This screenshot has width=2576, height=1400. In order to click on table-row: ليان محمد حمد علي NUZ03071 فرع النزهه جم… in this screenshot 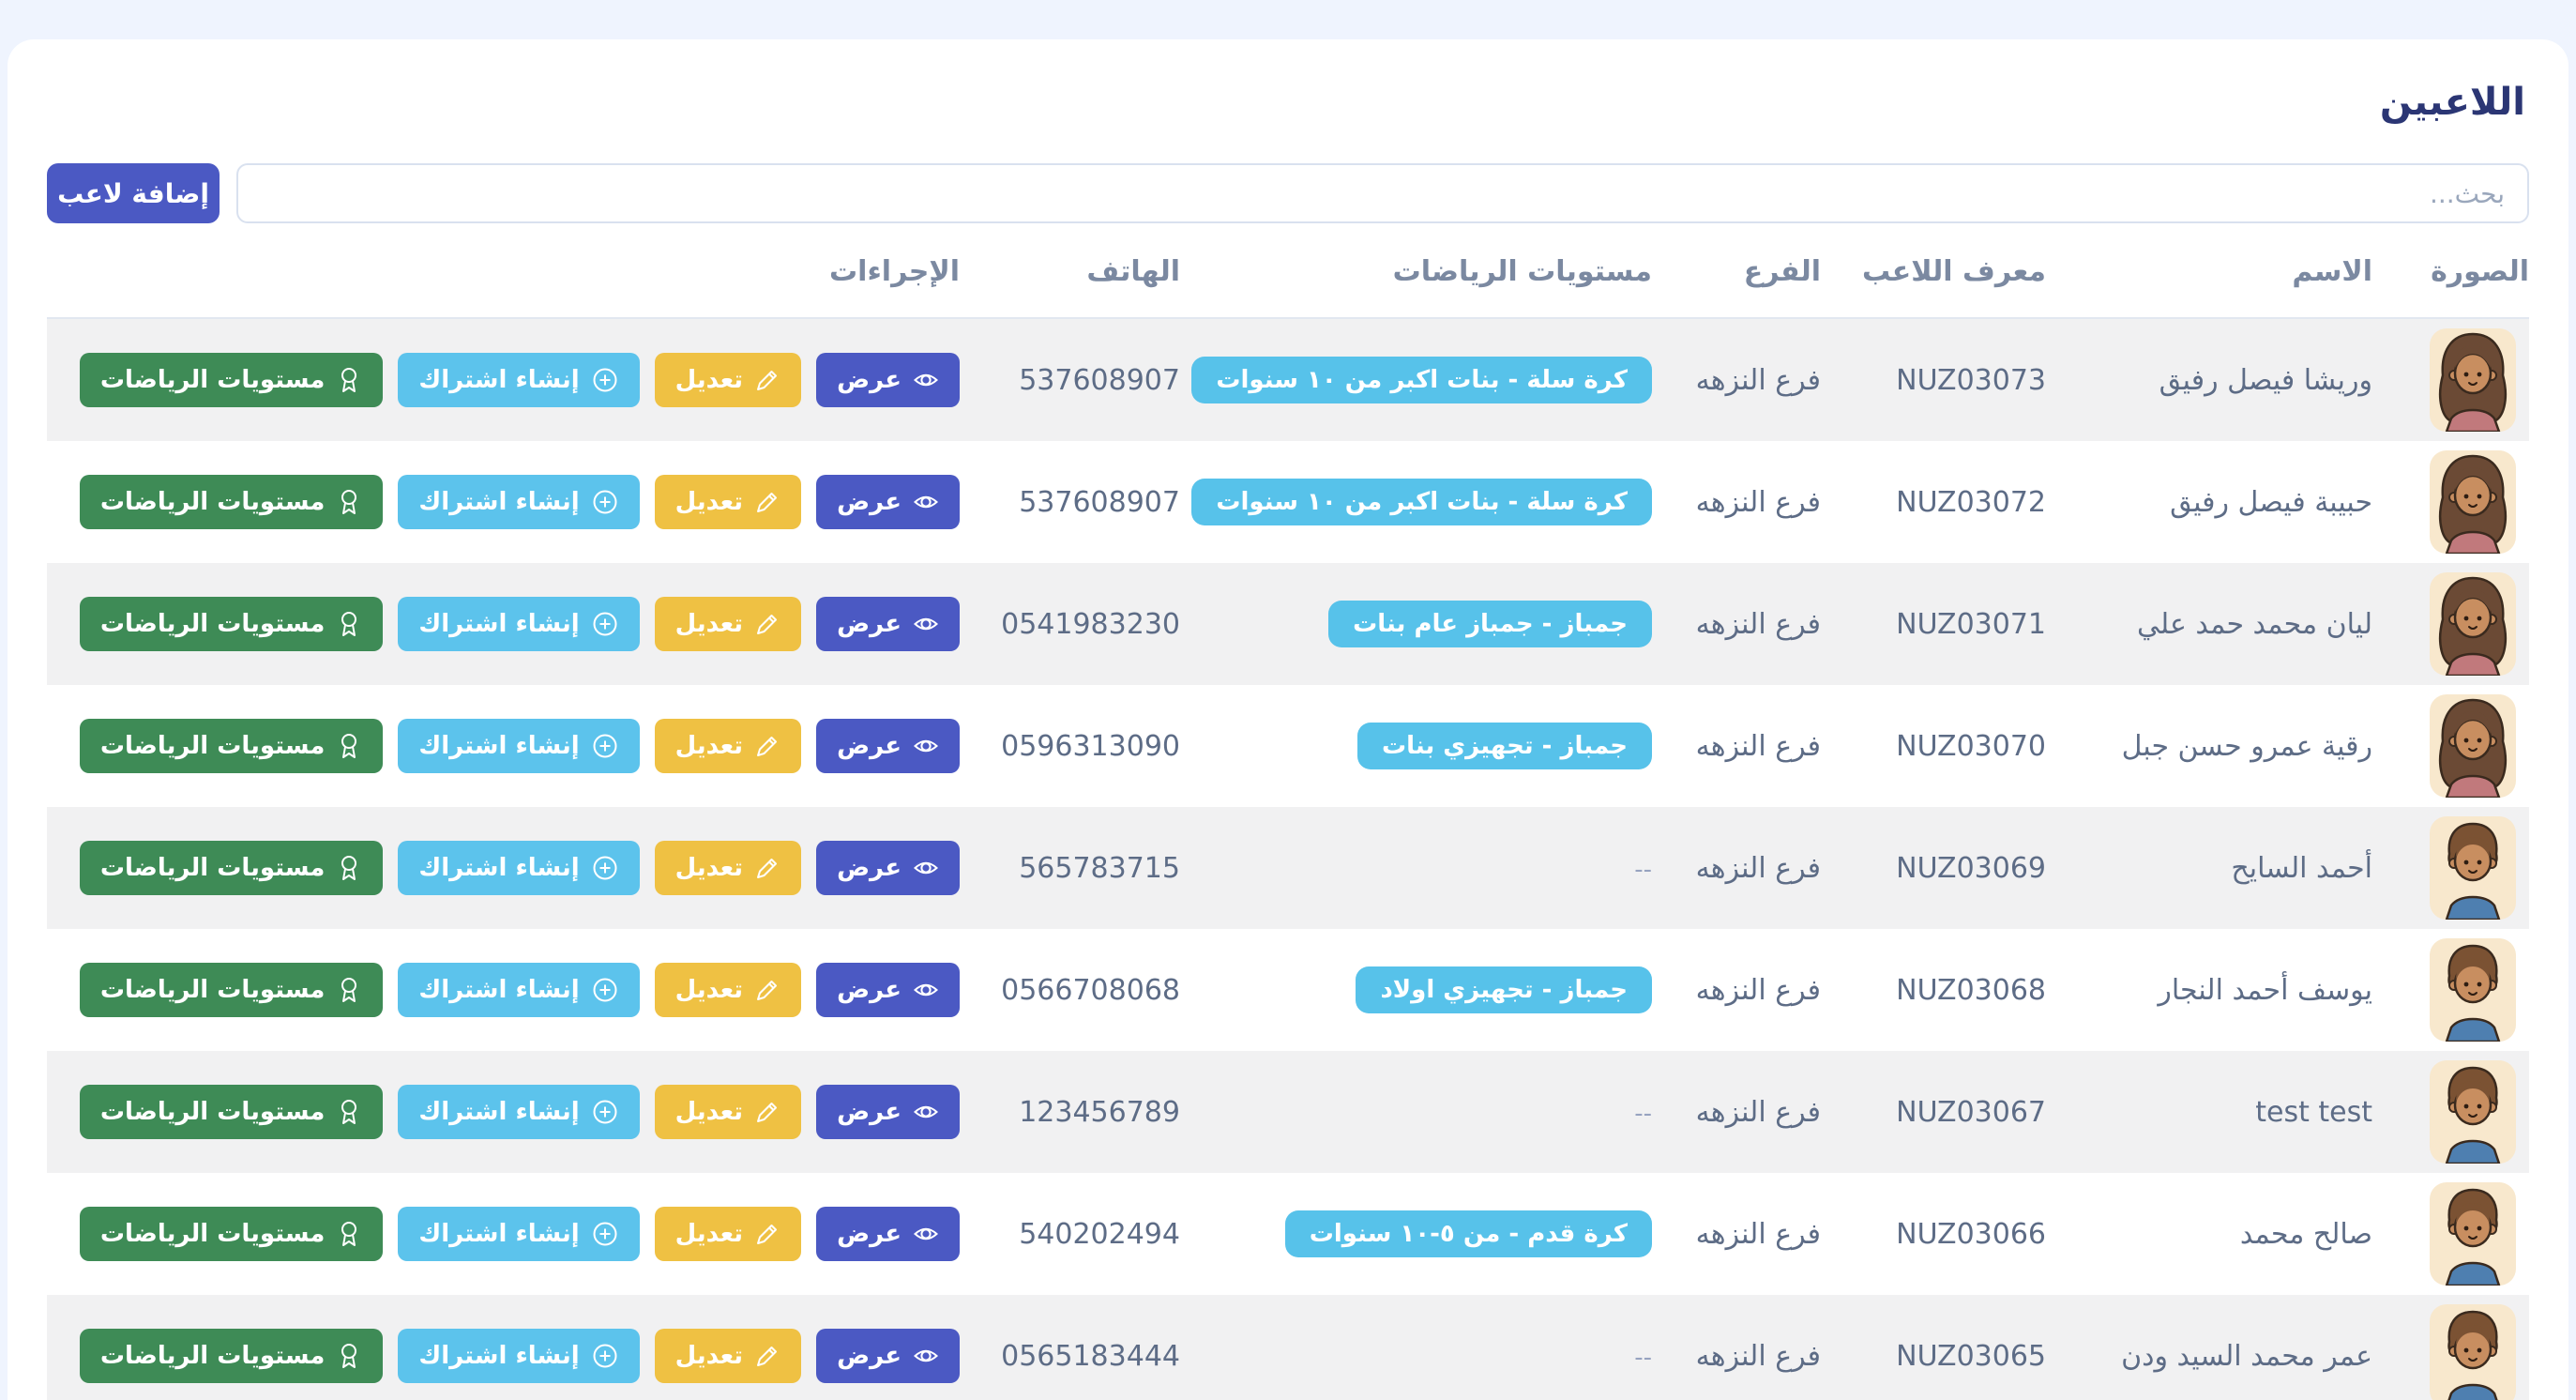, I will do `click(1288, 624)`.